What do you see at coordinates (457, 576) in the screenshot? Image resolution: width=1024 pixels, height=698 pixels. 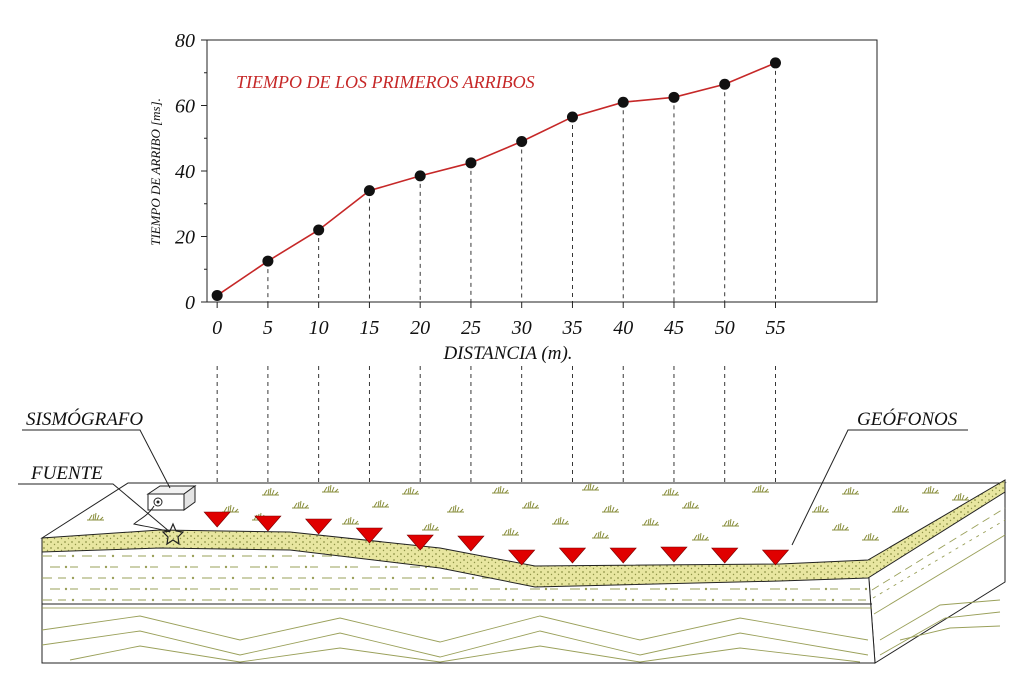 I see `middle-stratum` at bounding box center [457, 576].